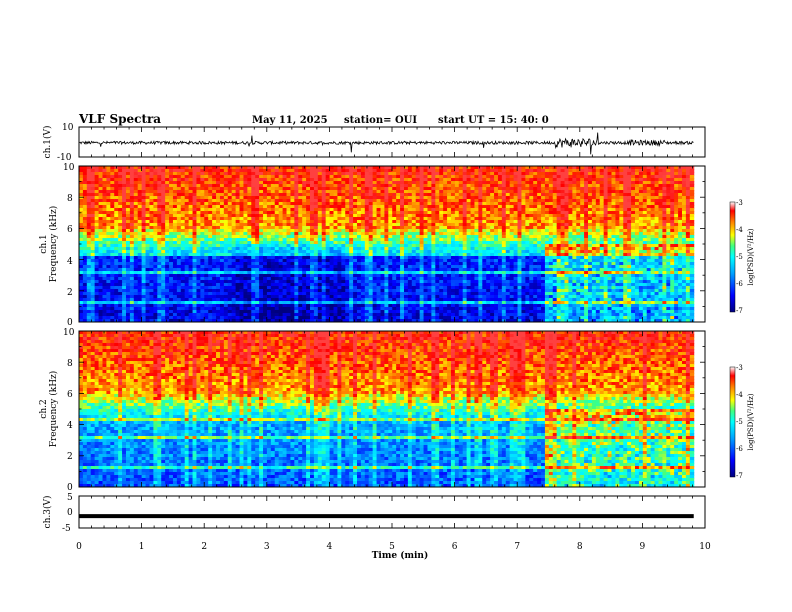  I want to click on xtick-5: 5, so click(392, 547).